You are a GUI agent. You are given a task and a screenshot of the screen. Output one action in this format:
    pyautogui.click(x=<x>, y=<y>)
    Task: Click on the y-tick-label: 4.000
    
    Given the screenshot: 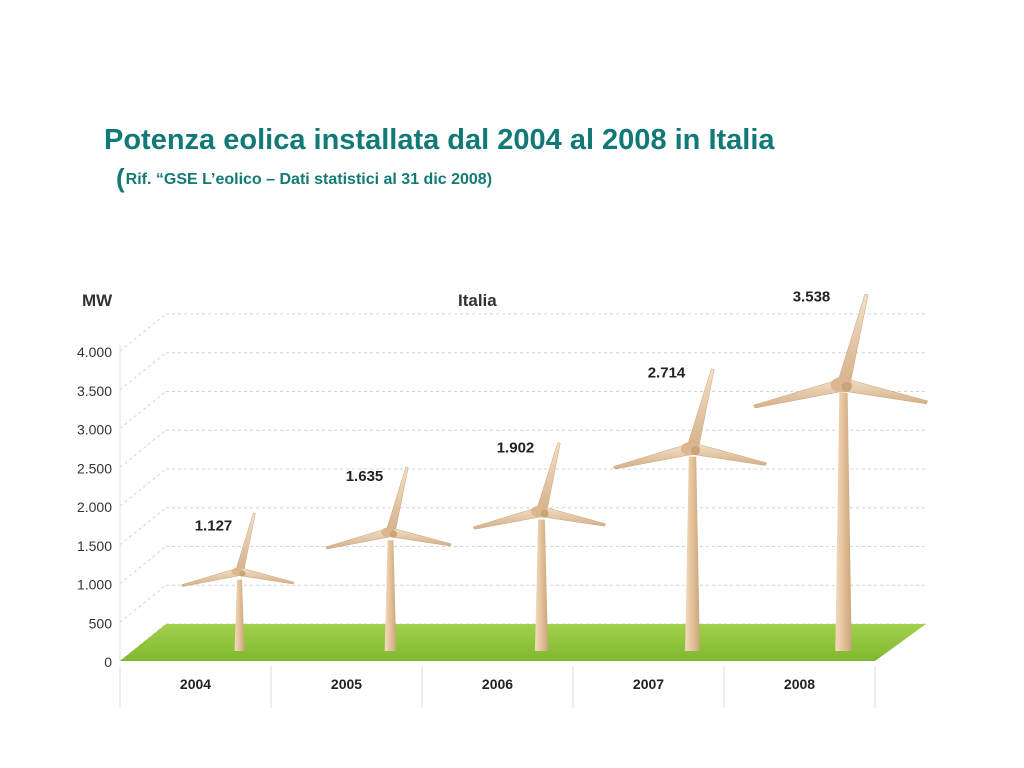 What is the action you would take?
    pyautogui.click(x=94, y=352)
    